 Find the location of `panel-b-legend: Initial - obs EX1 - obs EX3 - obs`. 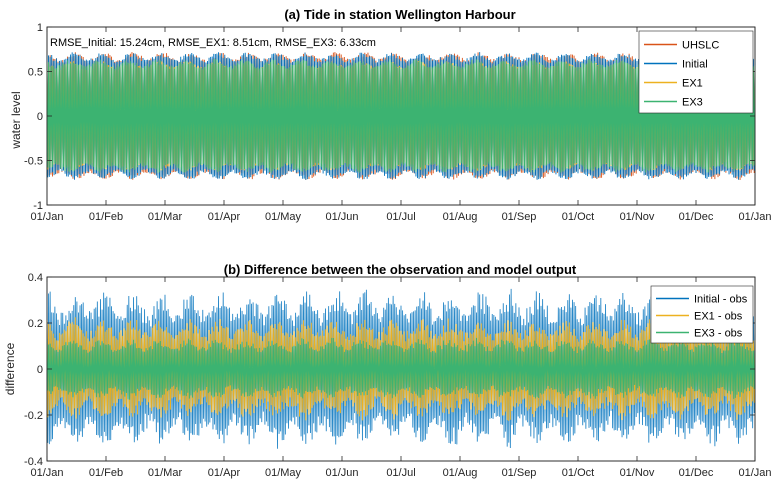

panel-b-legend: Initial - obs EX1 - obs EX3 - obs is located at coordinates (702, 314).